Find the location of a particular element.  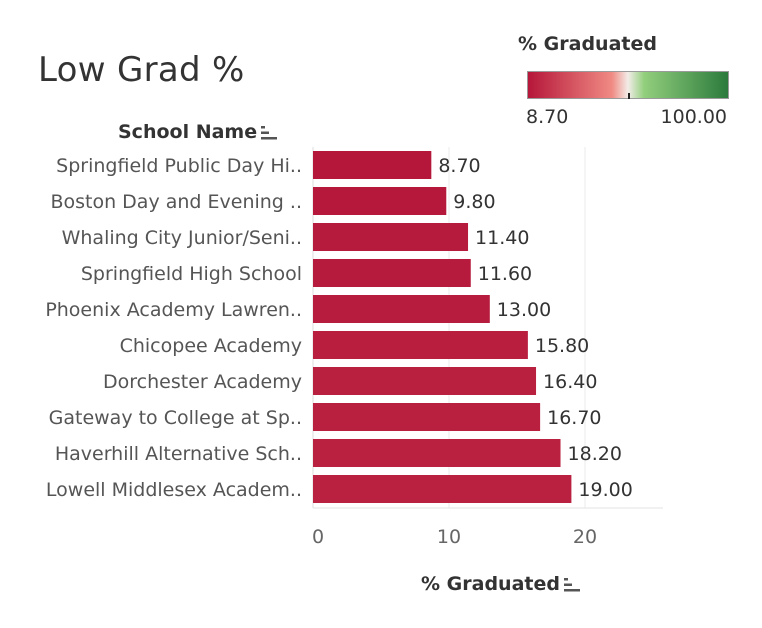

x-axis-title-text: % Graduated is located at coordinates (490, 584).